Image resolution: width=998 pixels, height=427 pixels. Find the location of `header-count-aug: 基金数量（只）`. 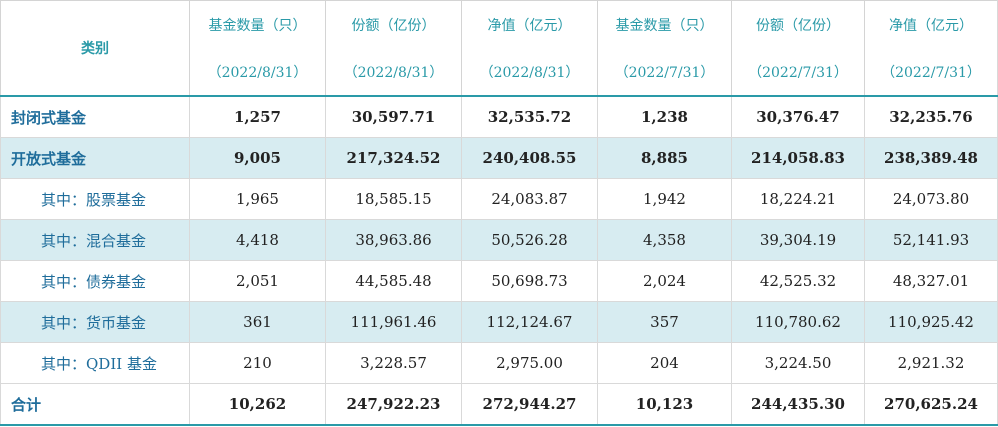

header-count-aug: 基金数量（只） is located at coordinates (257, 24).